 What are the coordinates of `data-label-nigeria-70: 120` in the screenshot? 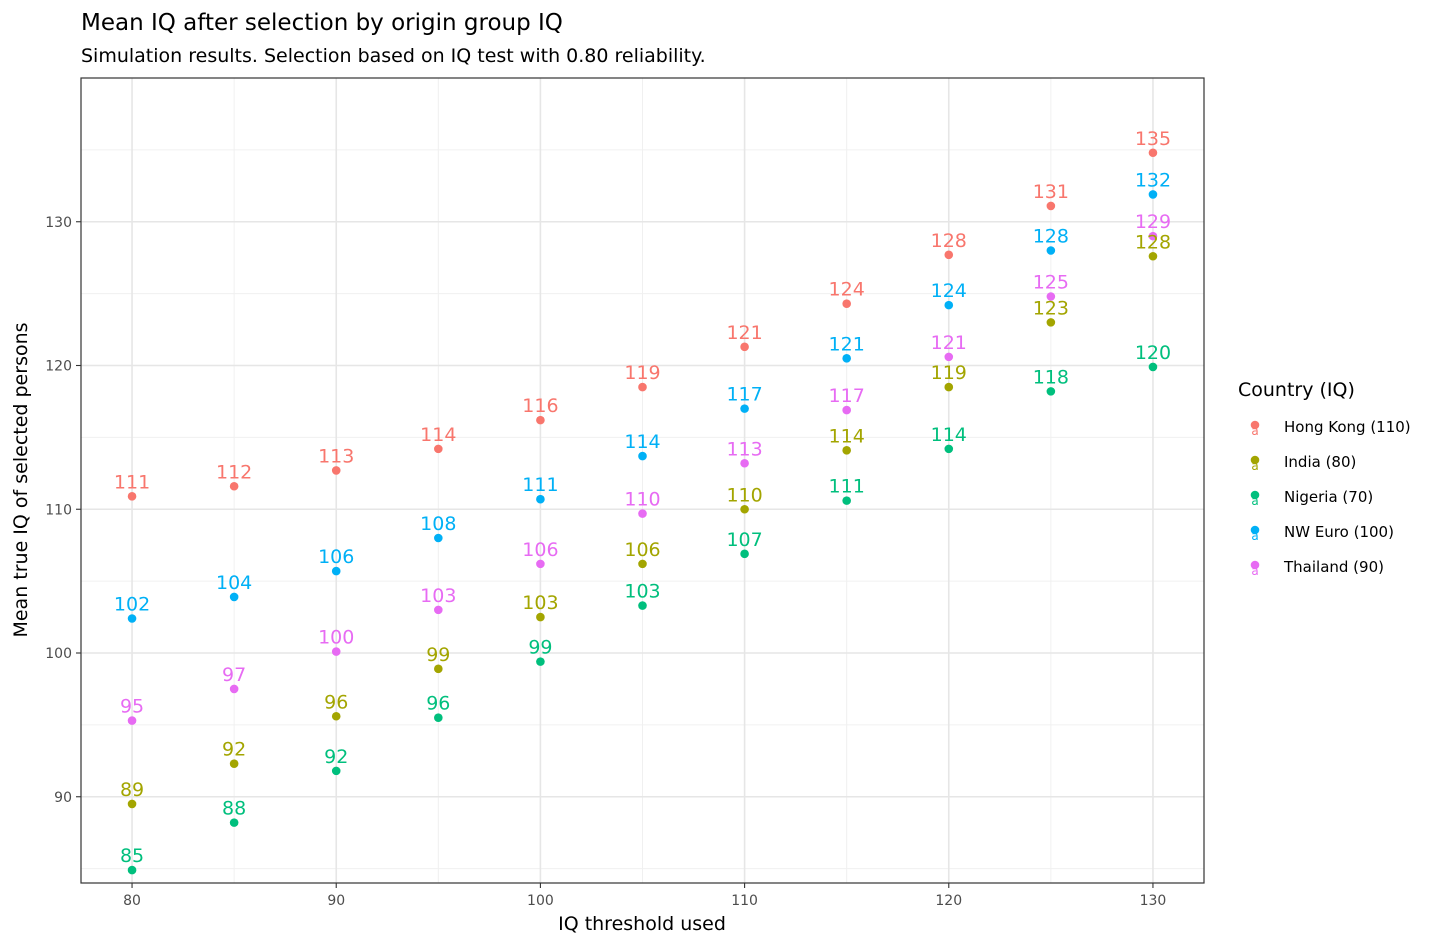 It's located at (1153, 353).